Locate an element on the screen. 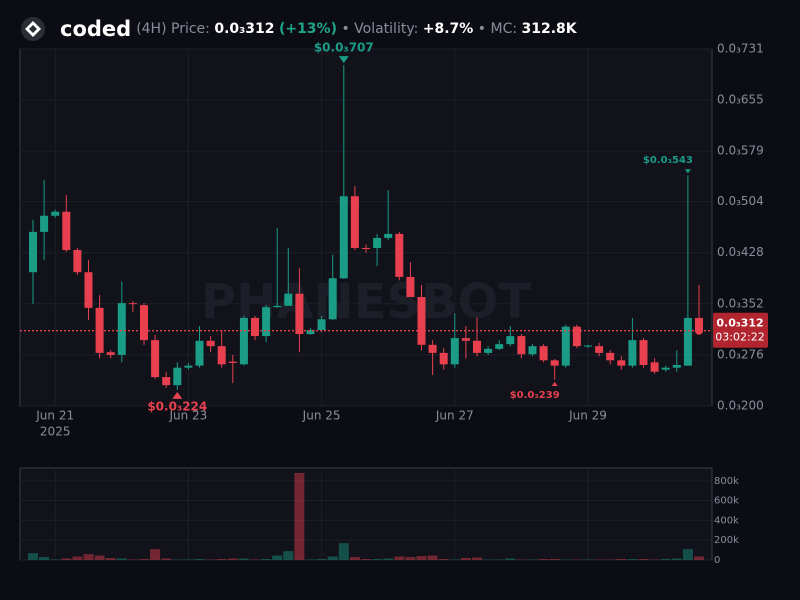 The width and height of the screenshot is (800, 600). annotation-label: $0.0₃239 is located at coordinates (535, 395).